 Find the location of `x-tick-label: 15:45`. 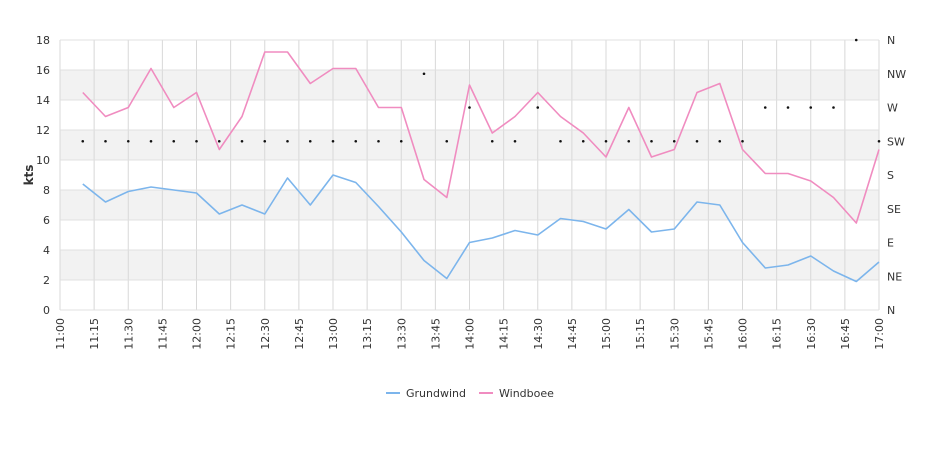

x-tick-label: 15:45 is located at coordinates (708, 334).